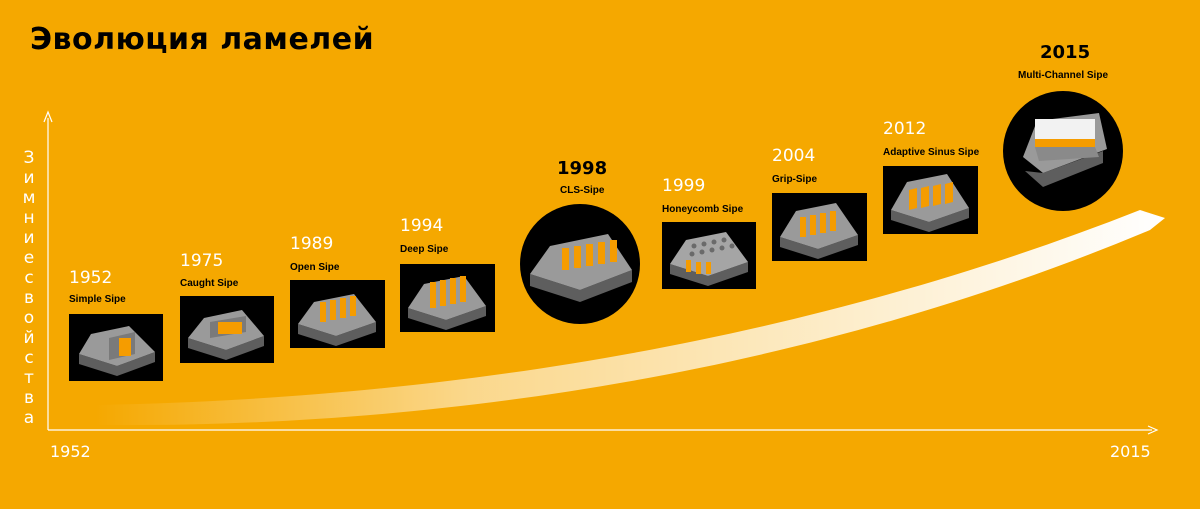  Describe the element at coordinates (29, 378) in the screenshot. I see `y-axis-label-char: т` at that location.